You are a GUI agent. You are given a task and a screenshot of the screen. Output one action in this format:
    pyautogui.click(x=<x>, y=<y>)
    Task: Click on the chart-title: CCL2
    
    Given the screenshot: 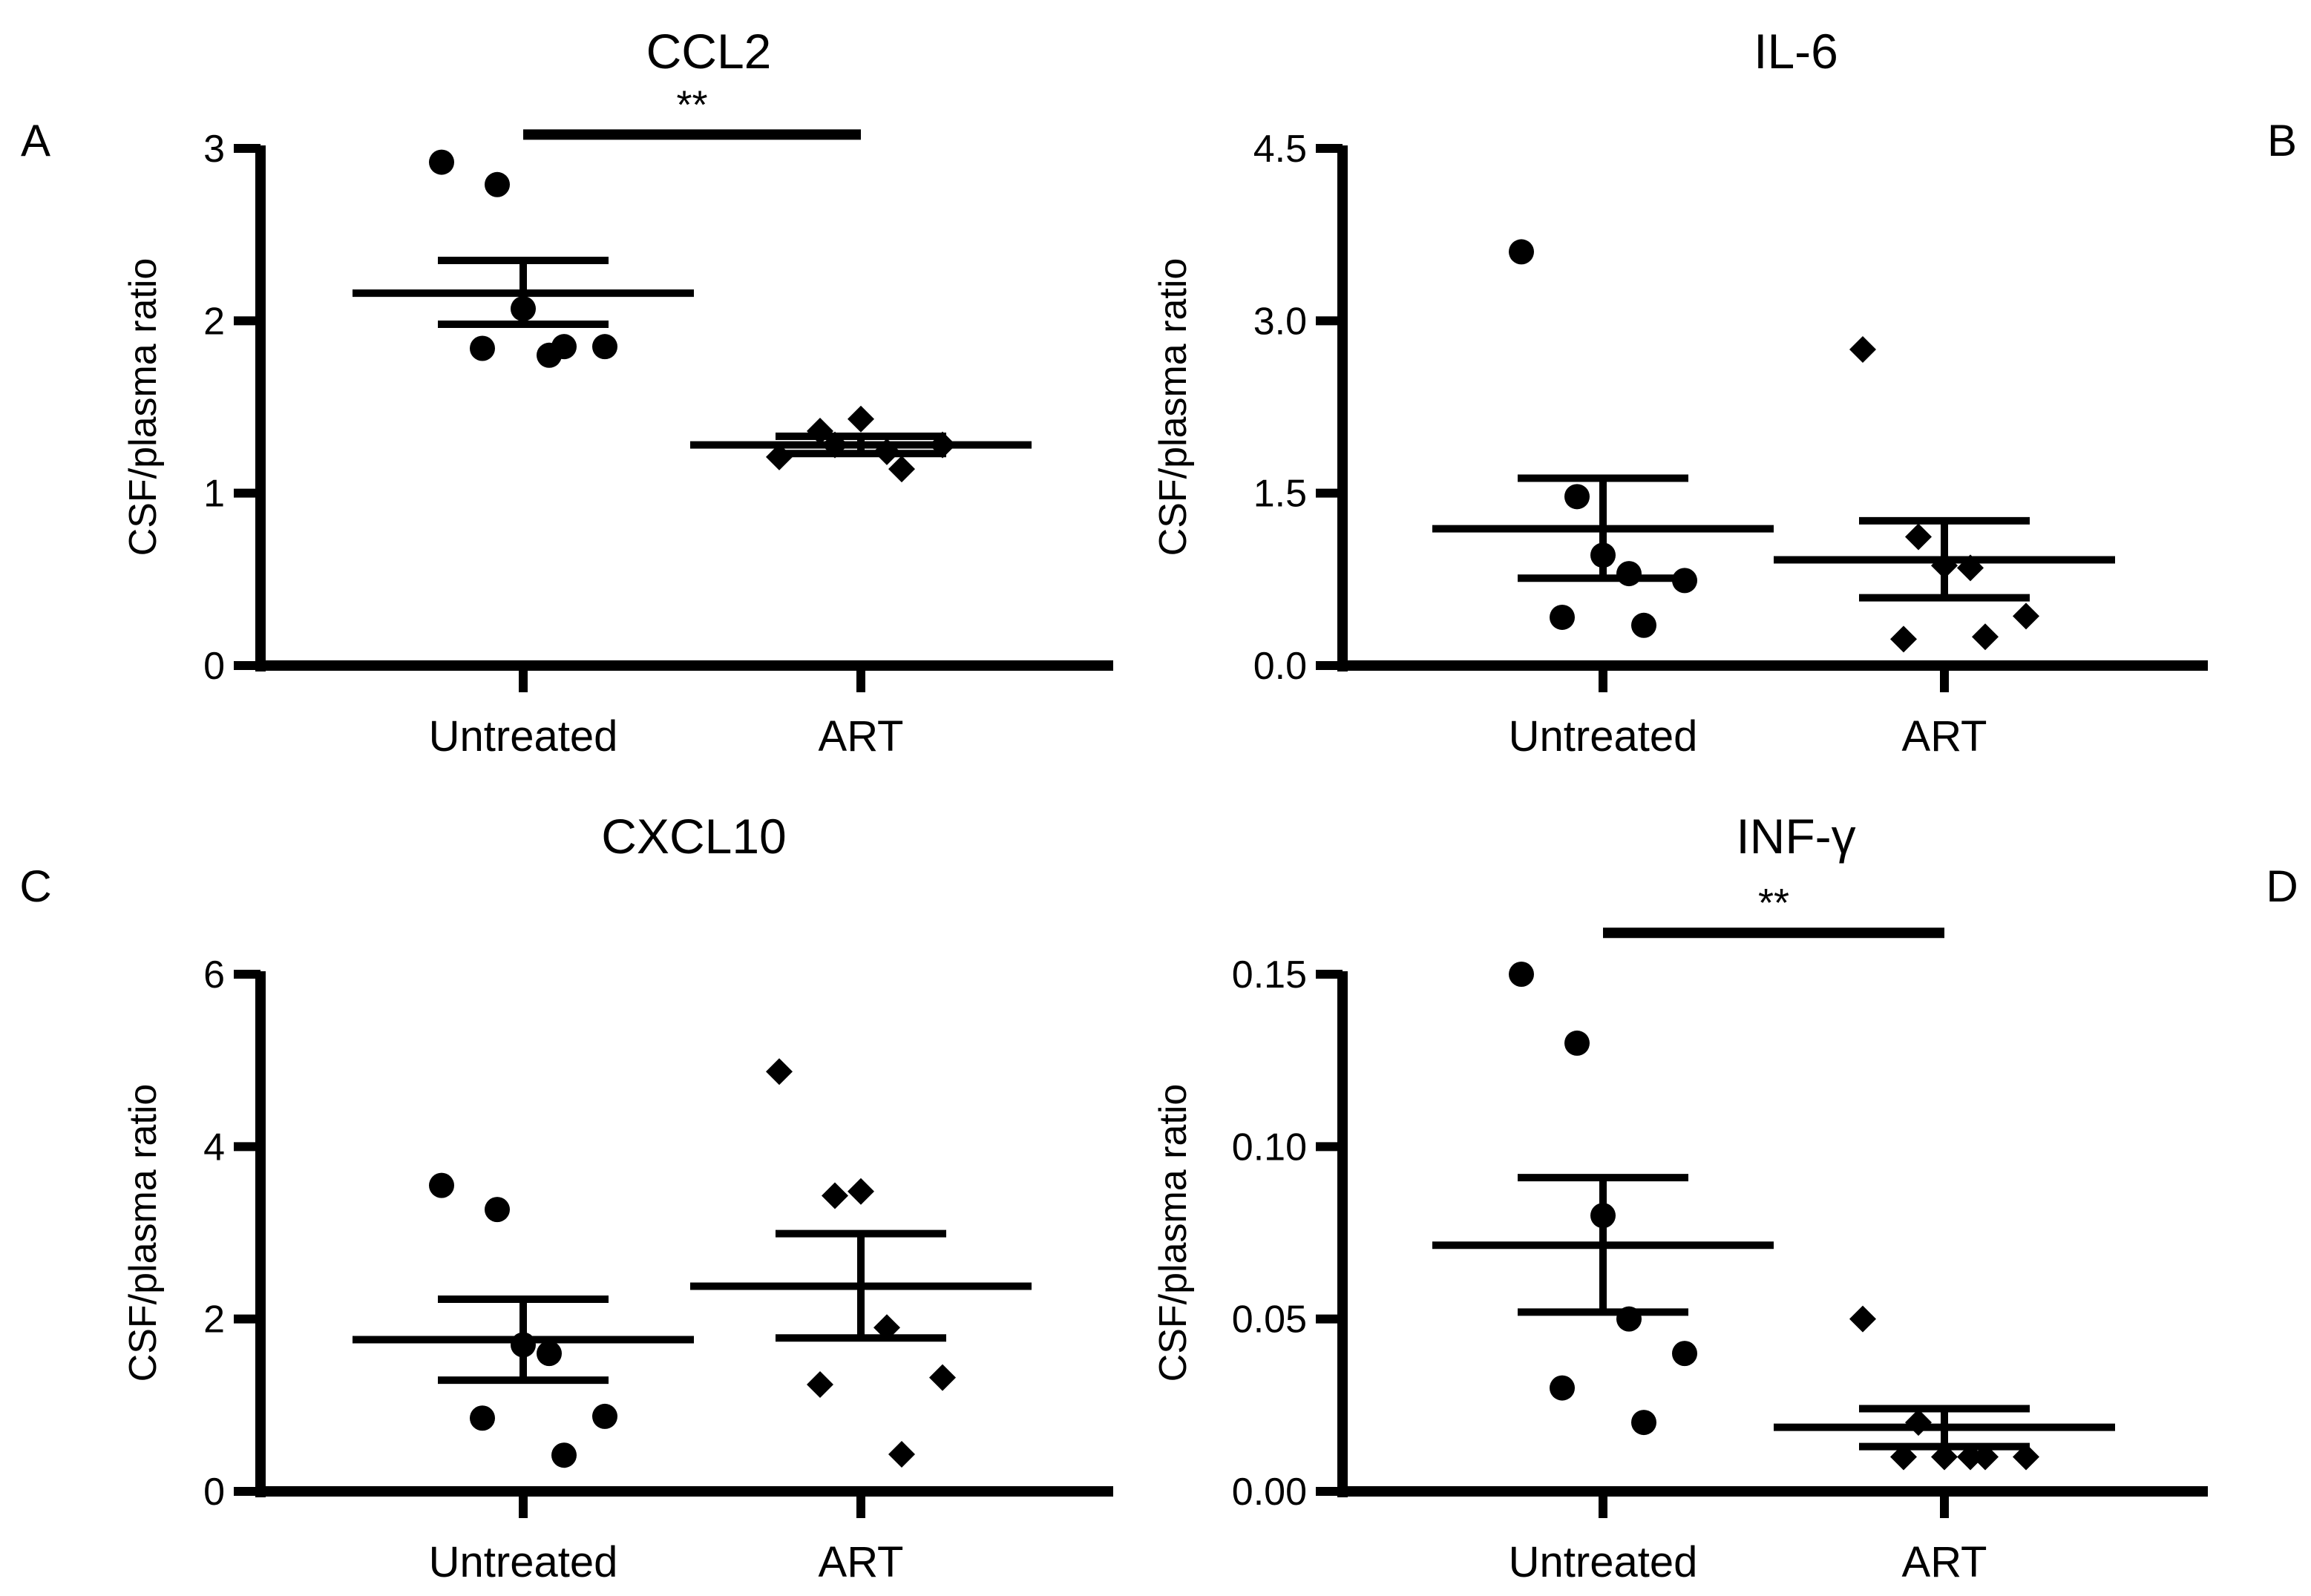 What is the action you would take?
    pyautogui.click(x=709, y=52)
    